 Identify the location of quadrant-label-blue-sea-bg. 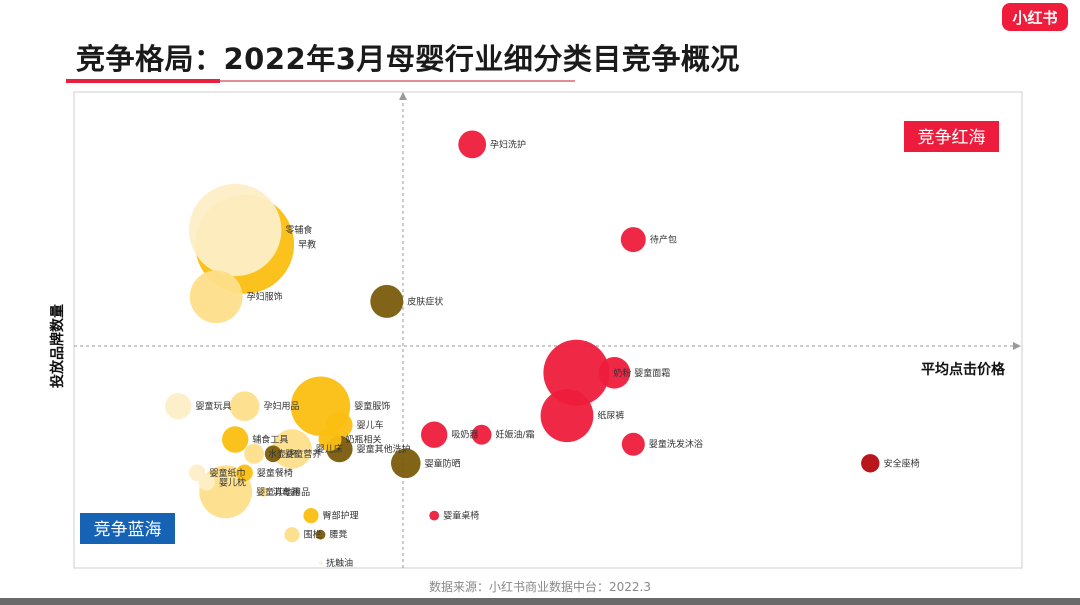
(127, 528).